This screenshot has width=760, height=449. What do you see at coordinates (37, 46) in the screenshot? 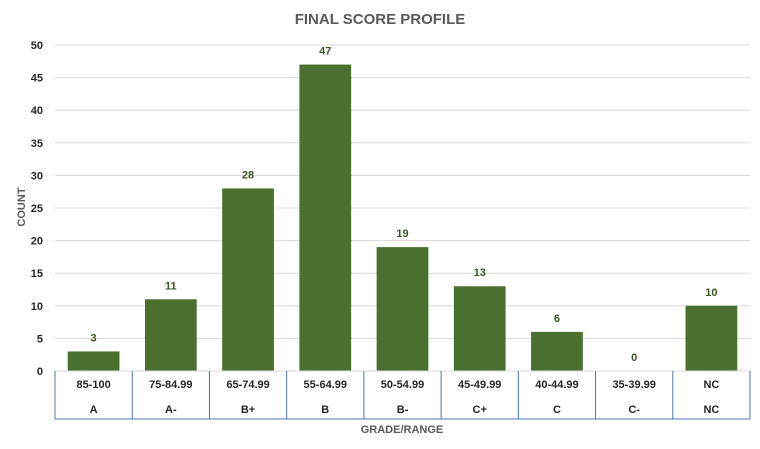
I see `y-tick-label: 50` at bounding box center [37, 46].